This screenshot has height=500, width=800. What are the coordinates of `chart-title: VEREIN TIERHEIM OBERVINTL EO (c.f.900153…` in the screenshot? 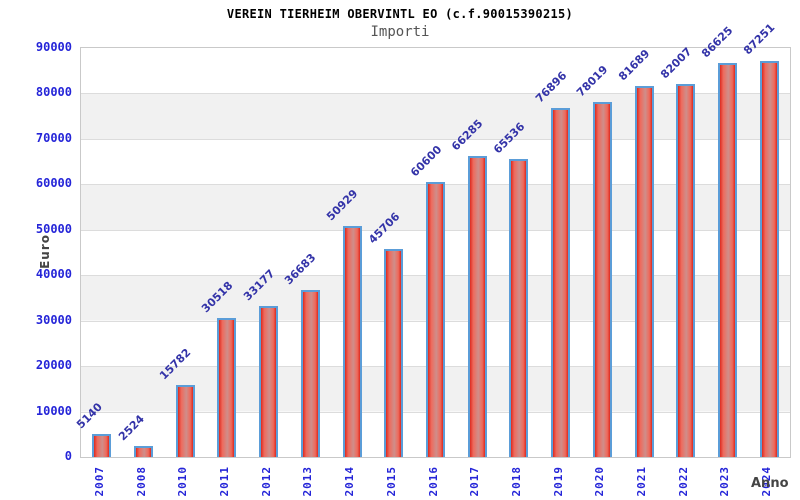 It's located at (400, 14).